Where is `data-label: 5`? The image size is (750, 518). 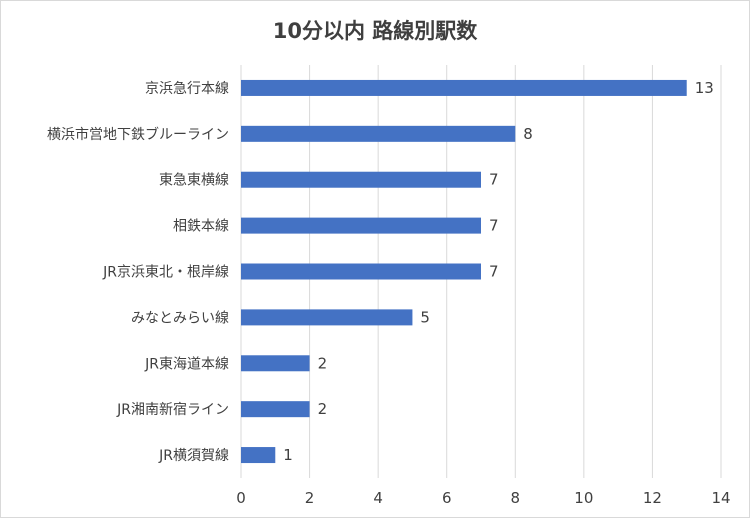 data-label: 5 is located at coordinates (425, 317).